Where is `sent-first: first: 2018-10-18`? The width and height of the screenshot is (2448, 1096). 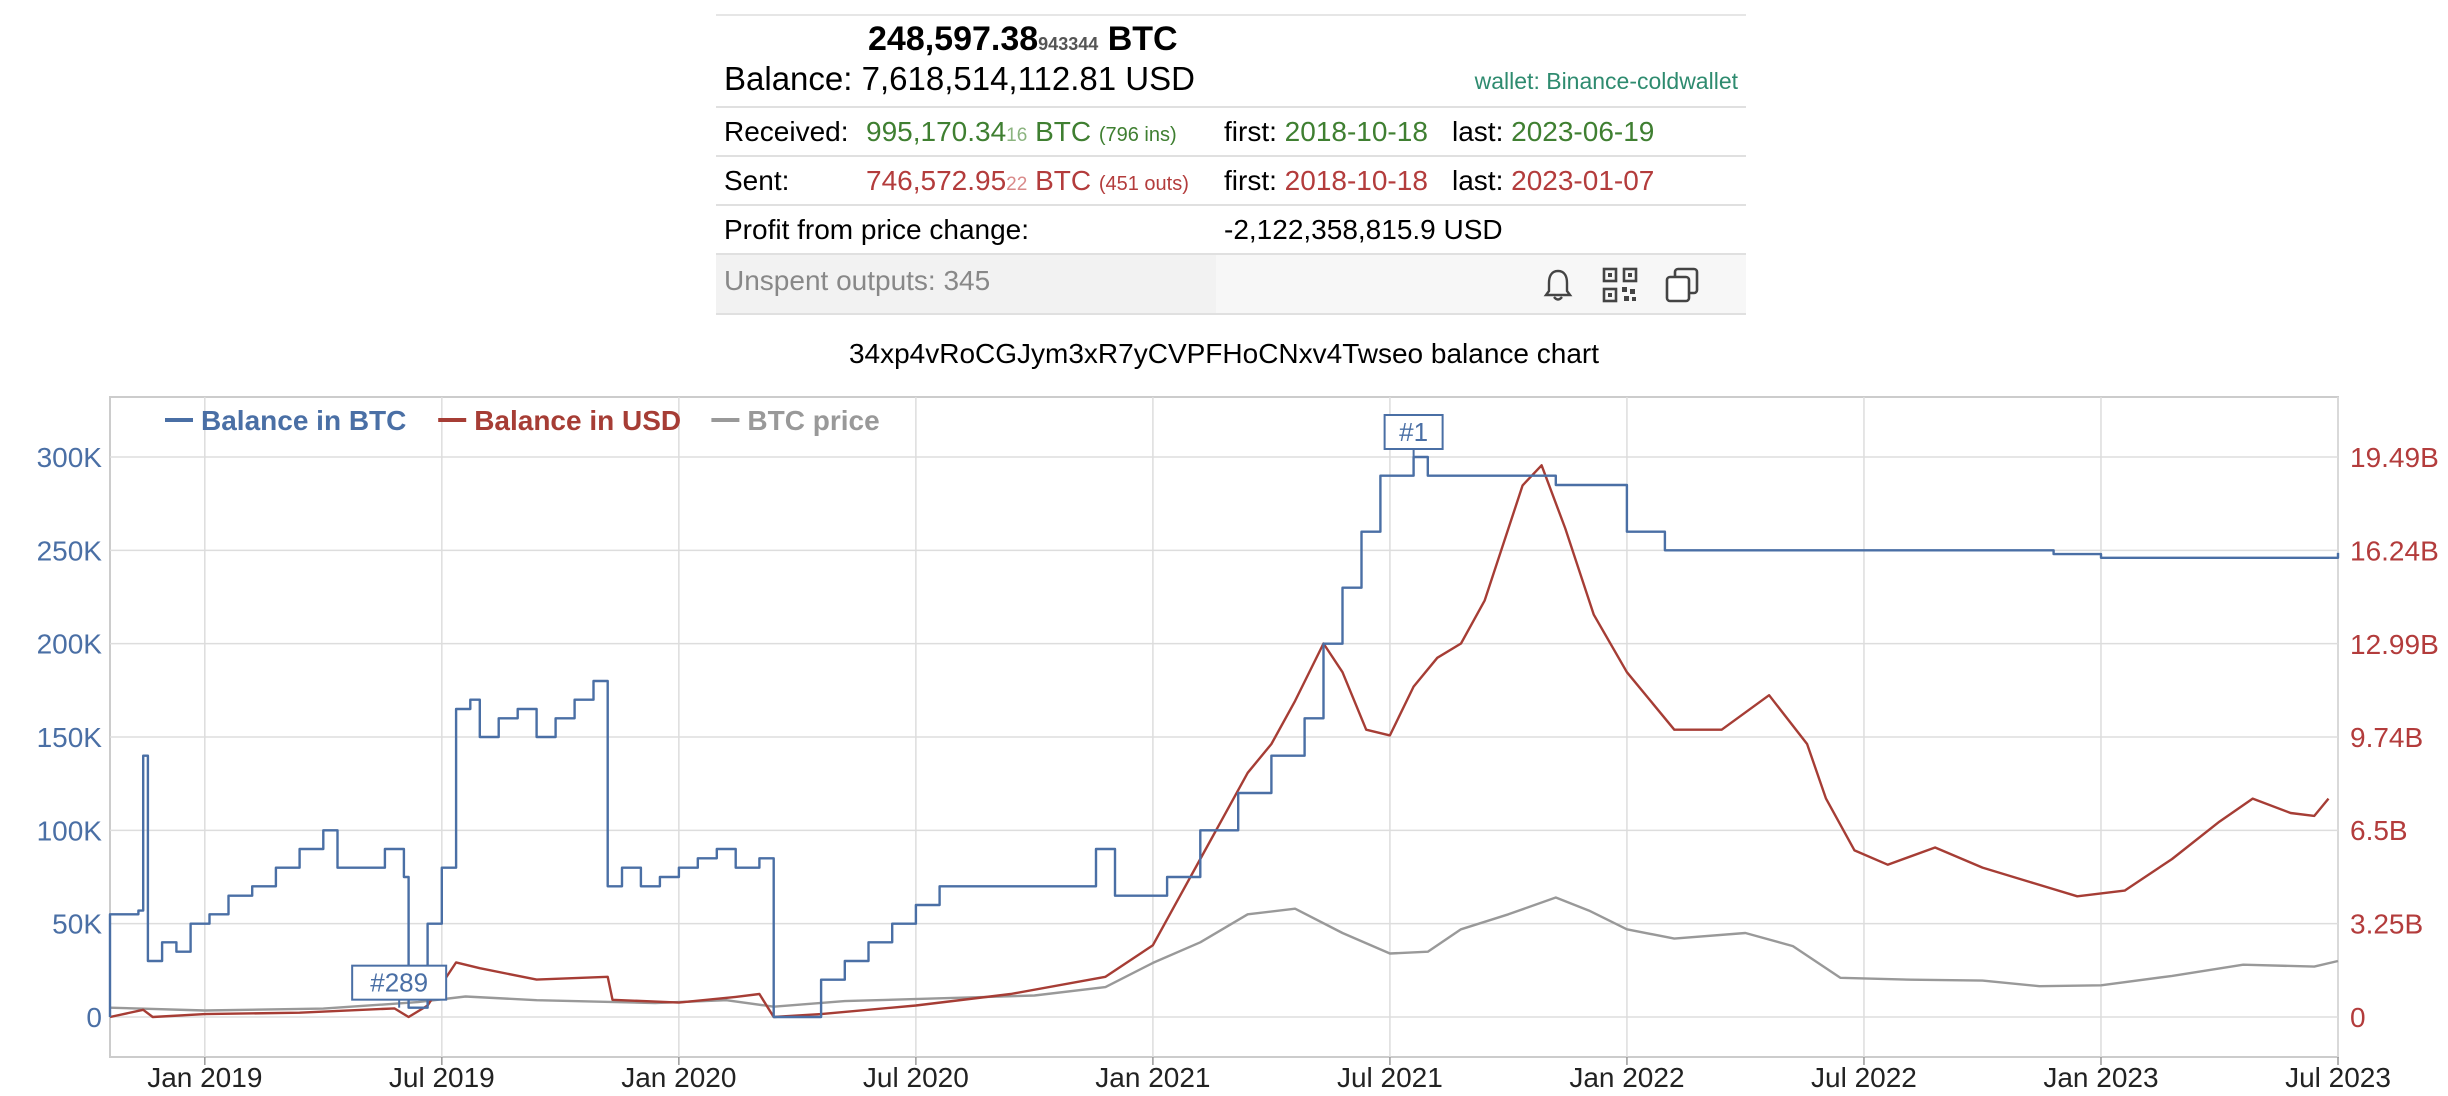 sent-first: first: 2018-10-18 is located at coordinates (1326, 180).